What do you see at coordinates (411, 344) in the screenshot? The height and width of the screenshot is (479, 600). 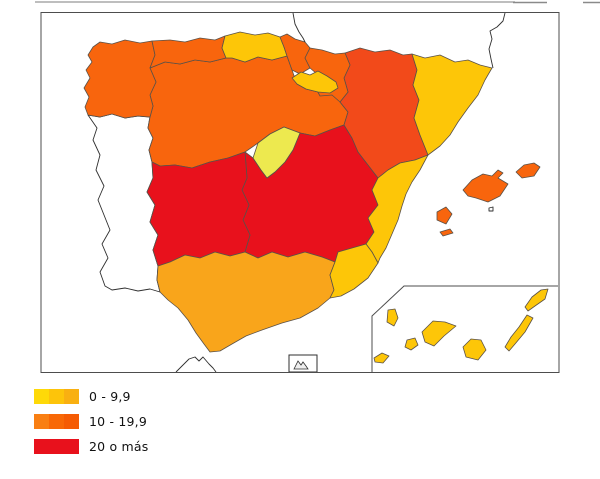 I see `island-la-gomera` at bounding box center [411, 344].